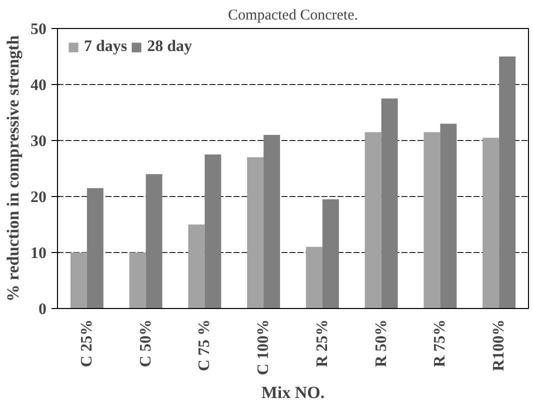 This screenshot has width=533, height=405. I want to click on y-tick-label: 0, so click(42, 309).